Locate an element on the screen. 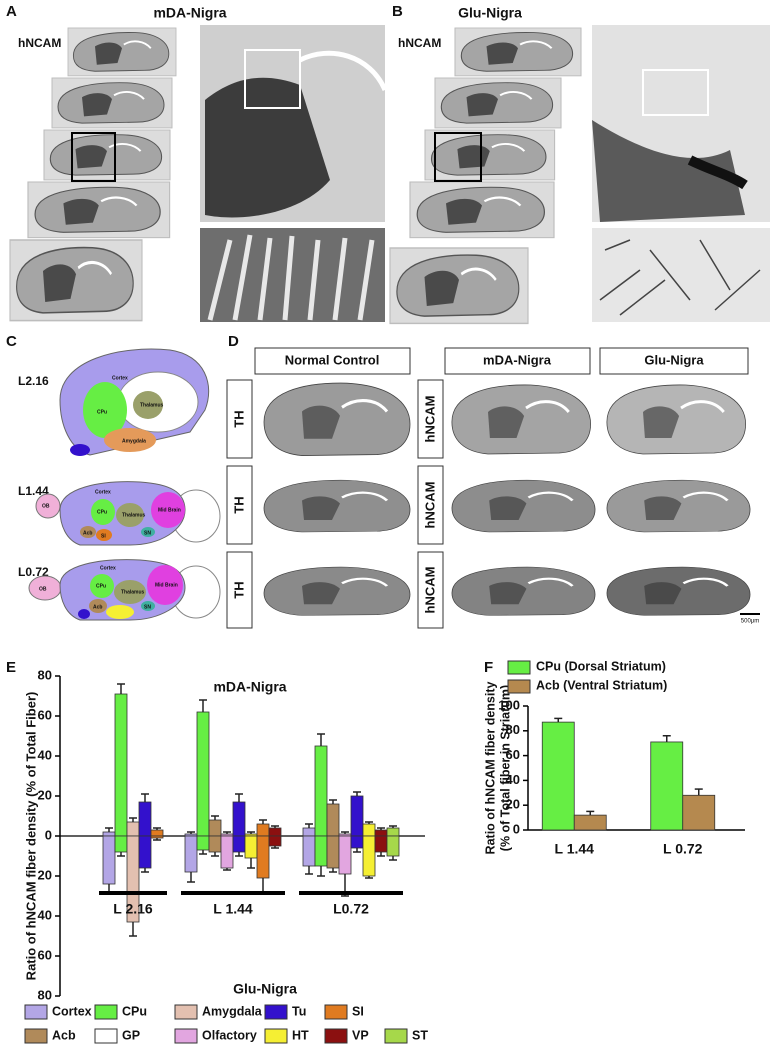 The width and height of the screenshot is (775, 1050). x-tick-label: L 1.44 is located at coordinates (575, 849).